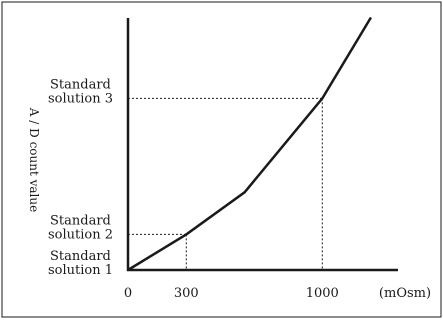 This screenshot has height=320, width=443. What do you see at coordinates (80, 270) in the screenshot?
I see `y-tick-label-line: solution 1` at bounding box center [80, 270].